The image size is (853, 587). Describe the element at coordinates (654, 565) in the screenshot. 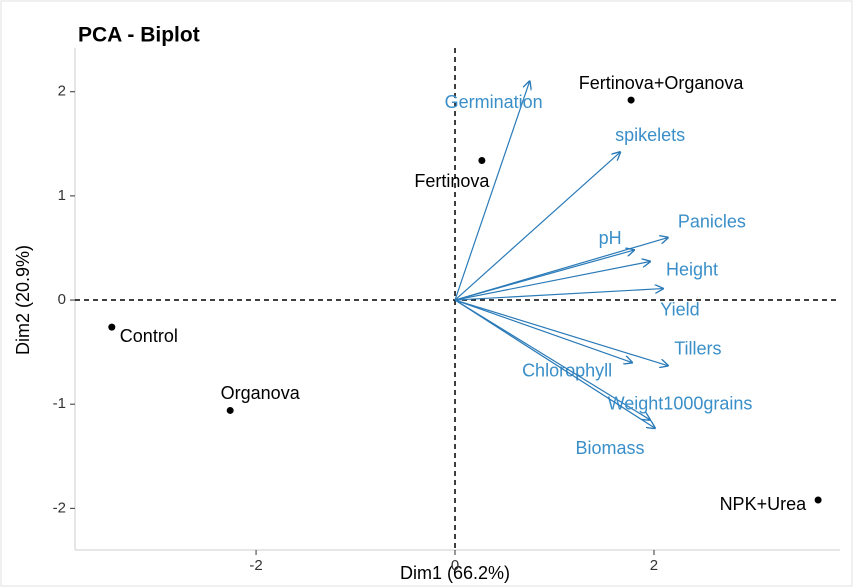

I see `x-tick-label: 2` at that location.